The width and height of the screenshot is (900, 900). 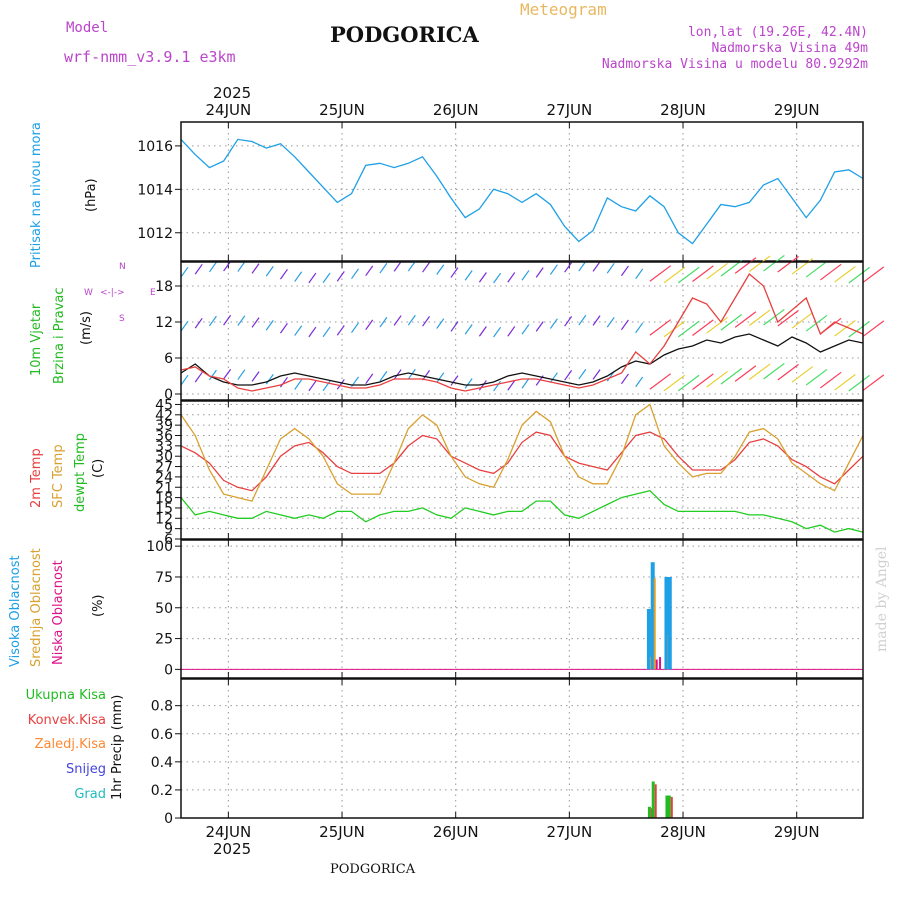 I want to click on y-tick-label: 9, so click(x=168, y=530).